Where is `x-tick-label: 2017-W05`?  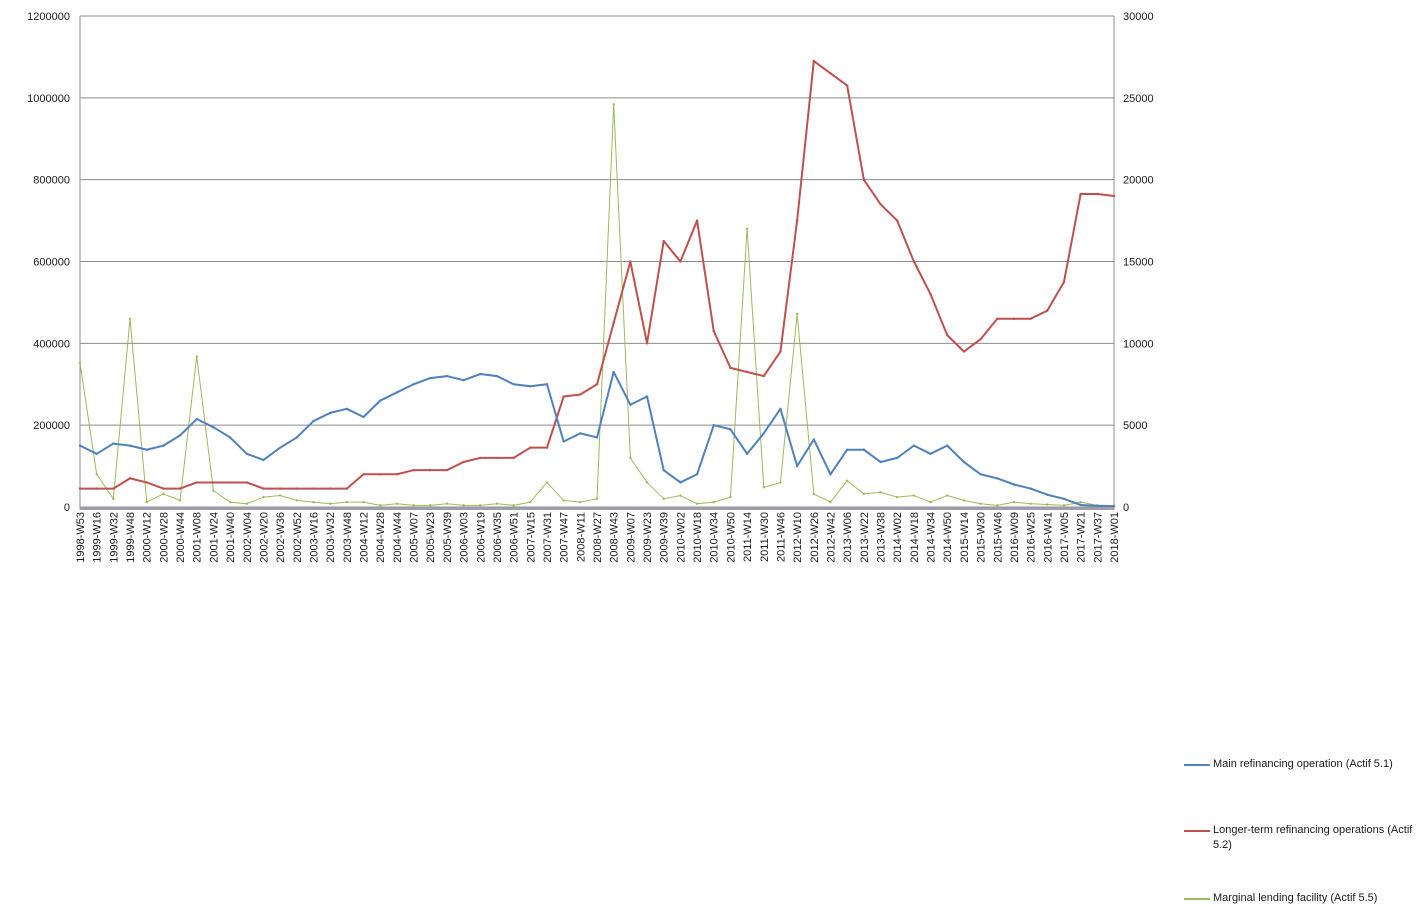 x-tick-label: 2017-W05 is located at coordinates (1065, 537).